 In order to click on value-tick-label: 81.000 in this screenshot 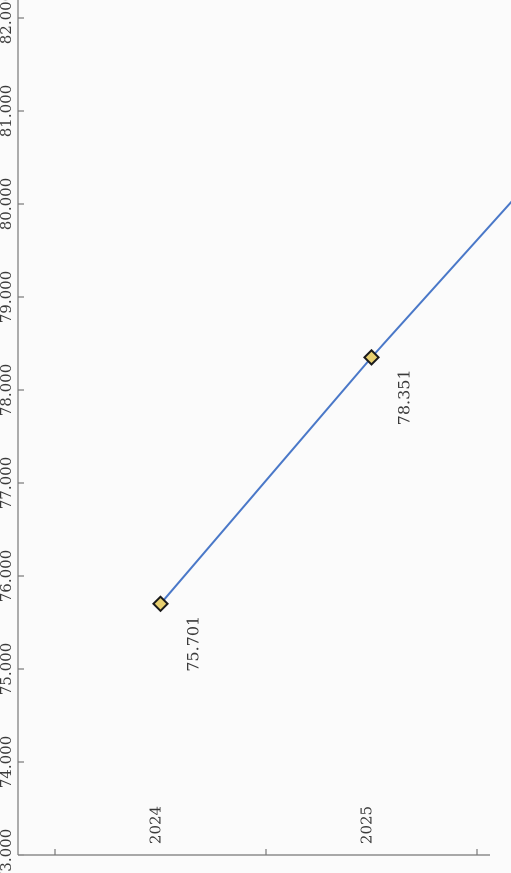, I will do `click(7, 111)`.